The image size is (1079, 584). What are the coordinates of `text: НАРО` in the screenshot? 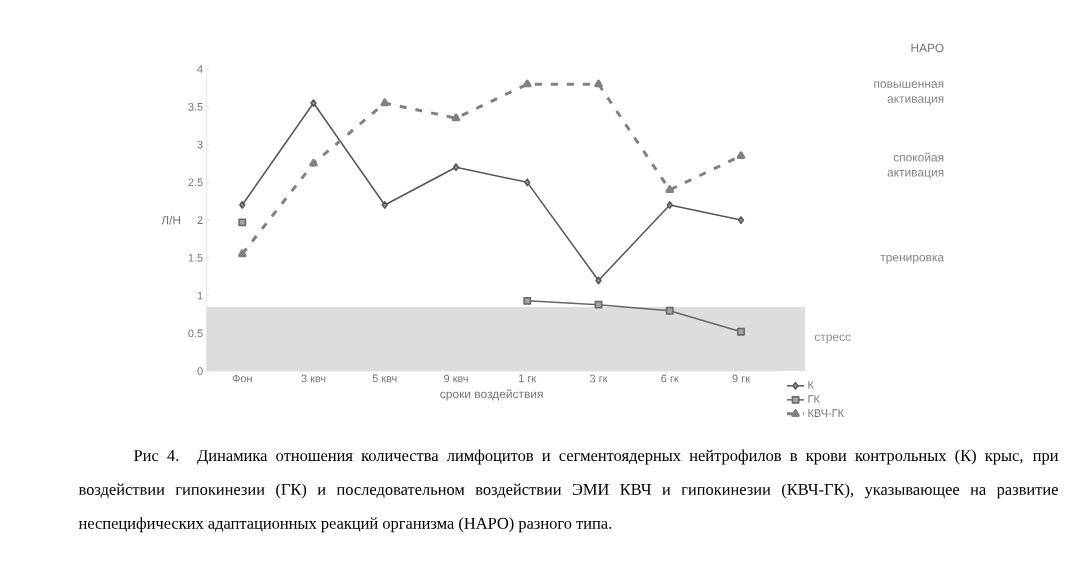 It's located at (927, 48).